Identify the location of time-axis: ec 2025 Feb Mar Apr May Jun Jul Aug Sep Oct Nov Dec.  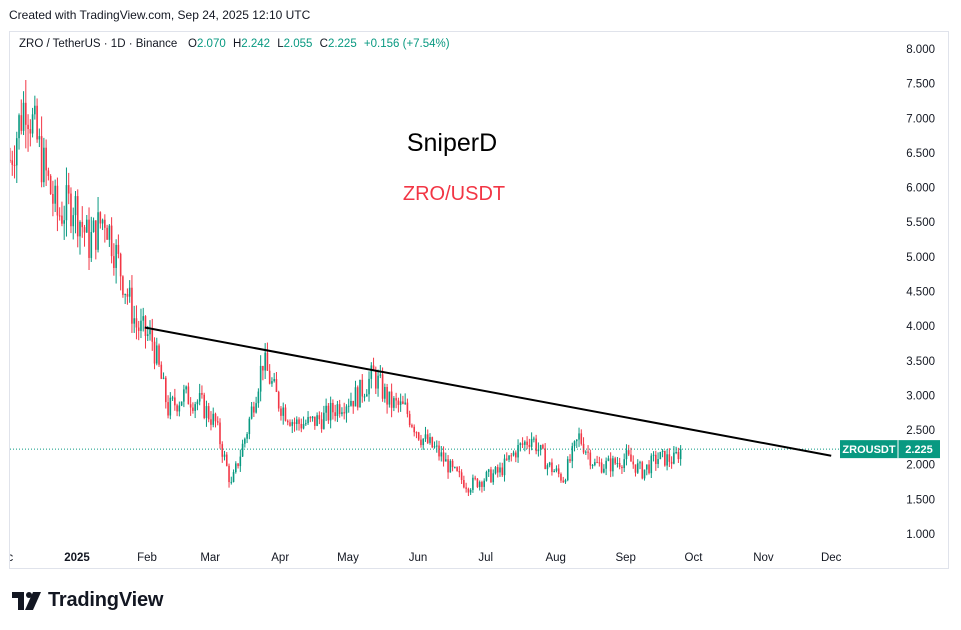
(426, 558).